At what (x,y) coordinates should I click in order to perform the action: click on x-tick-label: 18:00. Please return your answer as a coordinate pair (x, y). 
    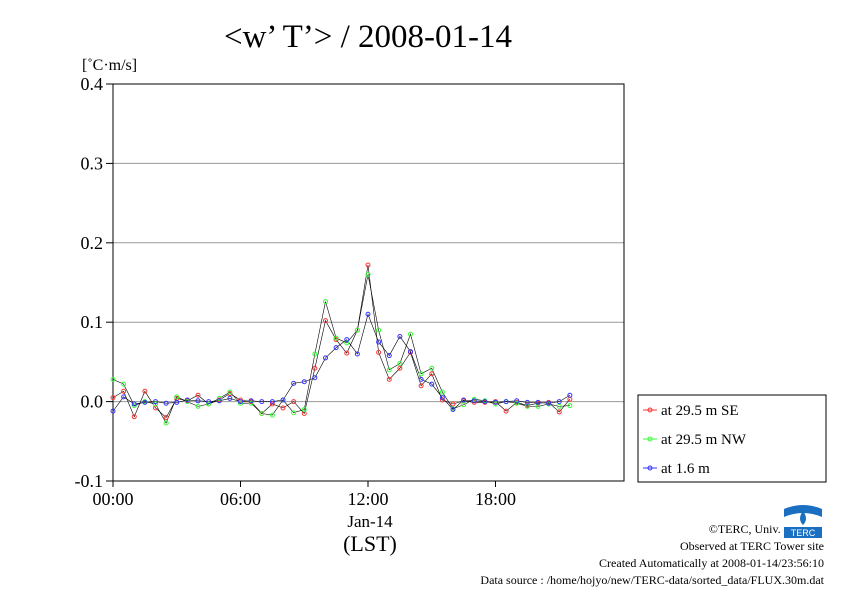
    Looking at the image, I should click on (495, 499).